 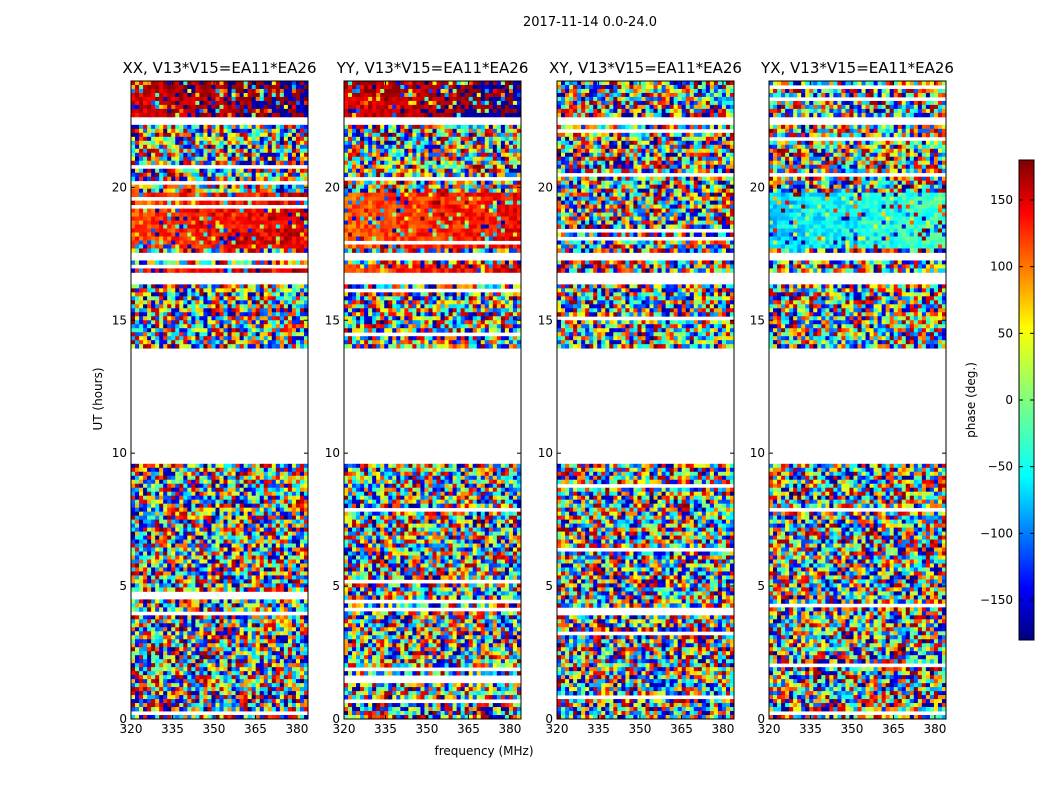 I want to click on figure-suptitle: 2017-11-14 0.0-24.0, so click(x=590, y=22).